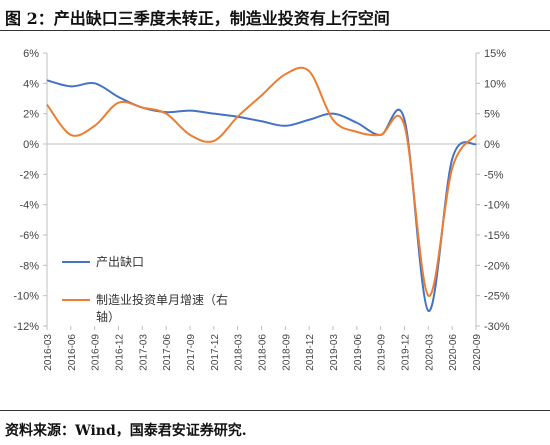 The height and width of the screenshot is (445, 550). What do you see at coordinates (239, 352) in the screenshot?
I see `x-tick-label: 2018-03` at bounding box center [239, 352].